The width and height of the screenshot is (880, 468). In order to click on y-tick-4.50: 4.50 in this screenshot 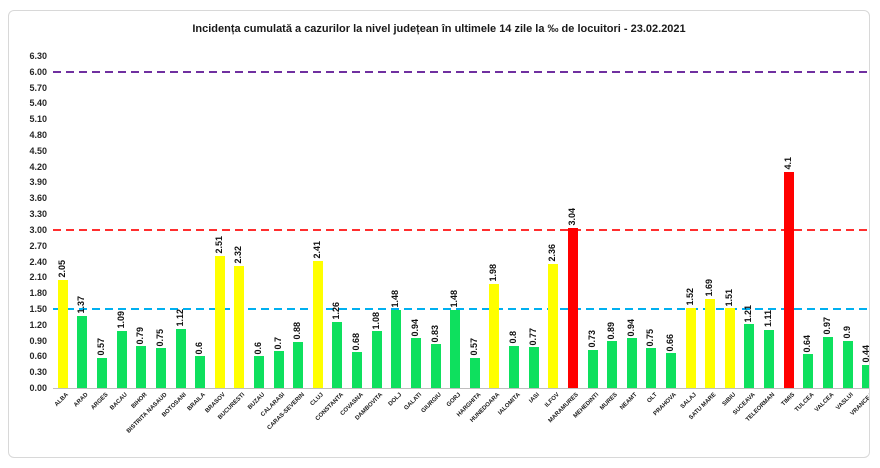, I will do `click(38, 150)`.